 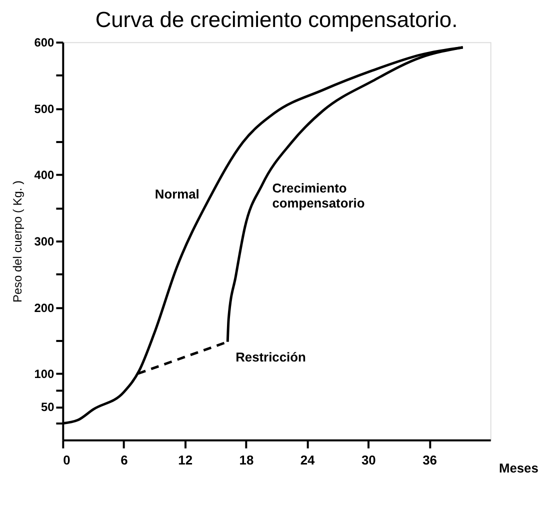 What do you see at coordinates (44, 109) in the screenshot?
I see `y-tick-label: 500` at bounding box center [44, 109].